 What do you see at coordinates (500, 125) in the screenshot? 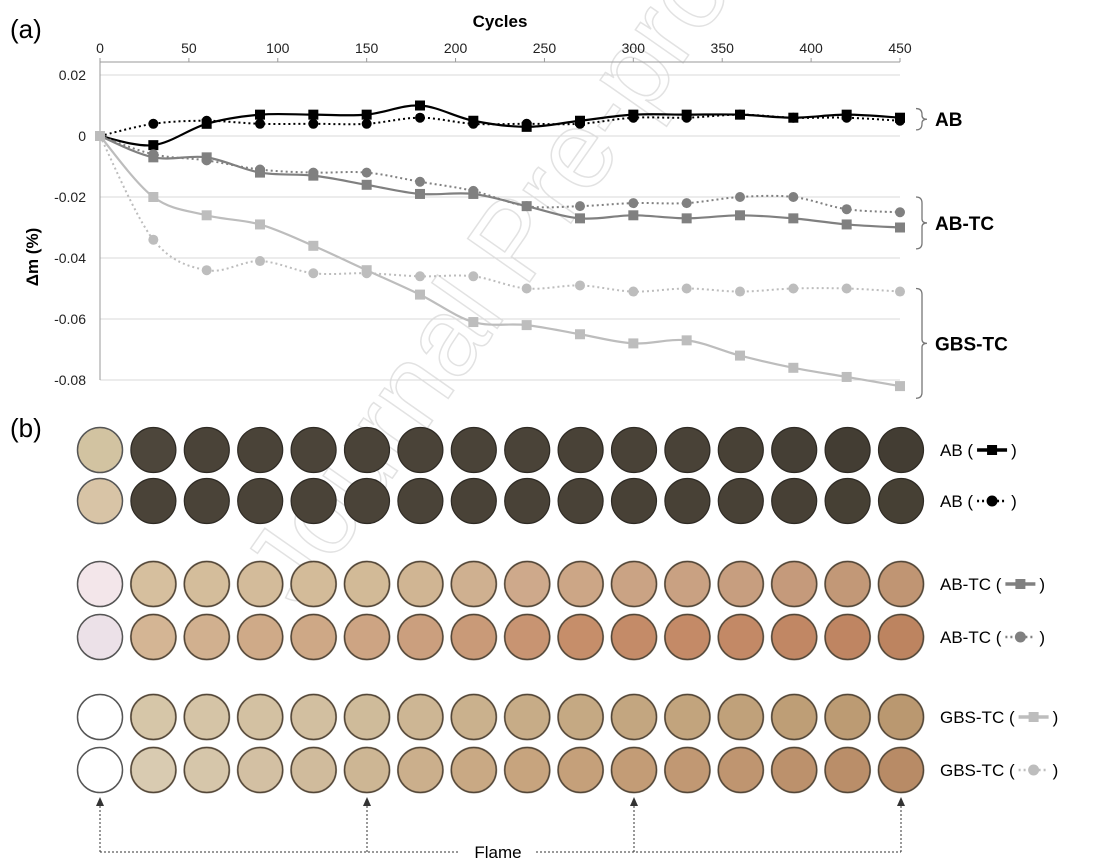
I see `series-ab-solid` at bounding box center [500, 125].